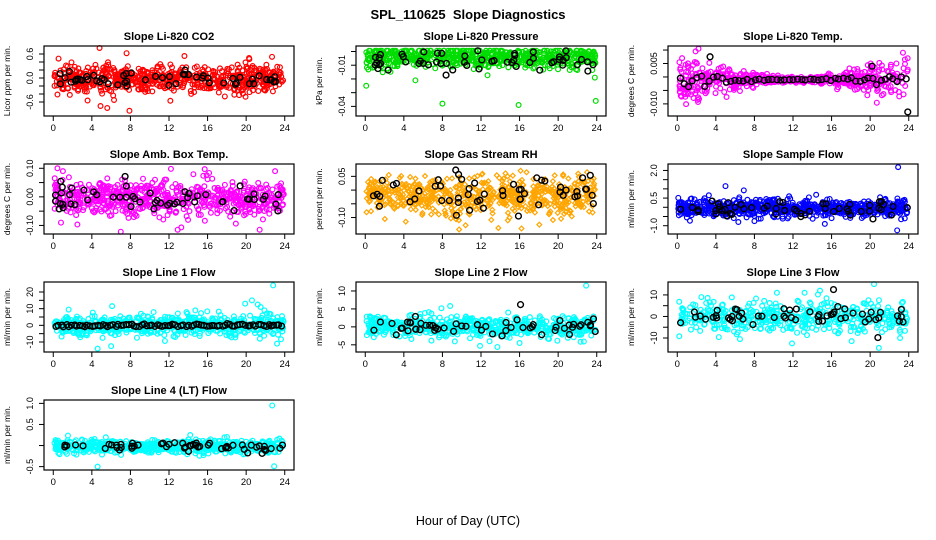  What do you see at coordinates (346, 198) in the screenshot?
I see `y-axis: -0.10 0.05` at bounding box center [346, 198].